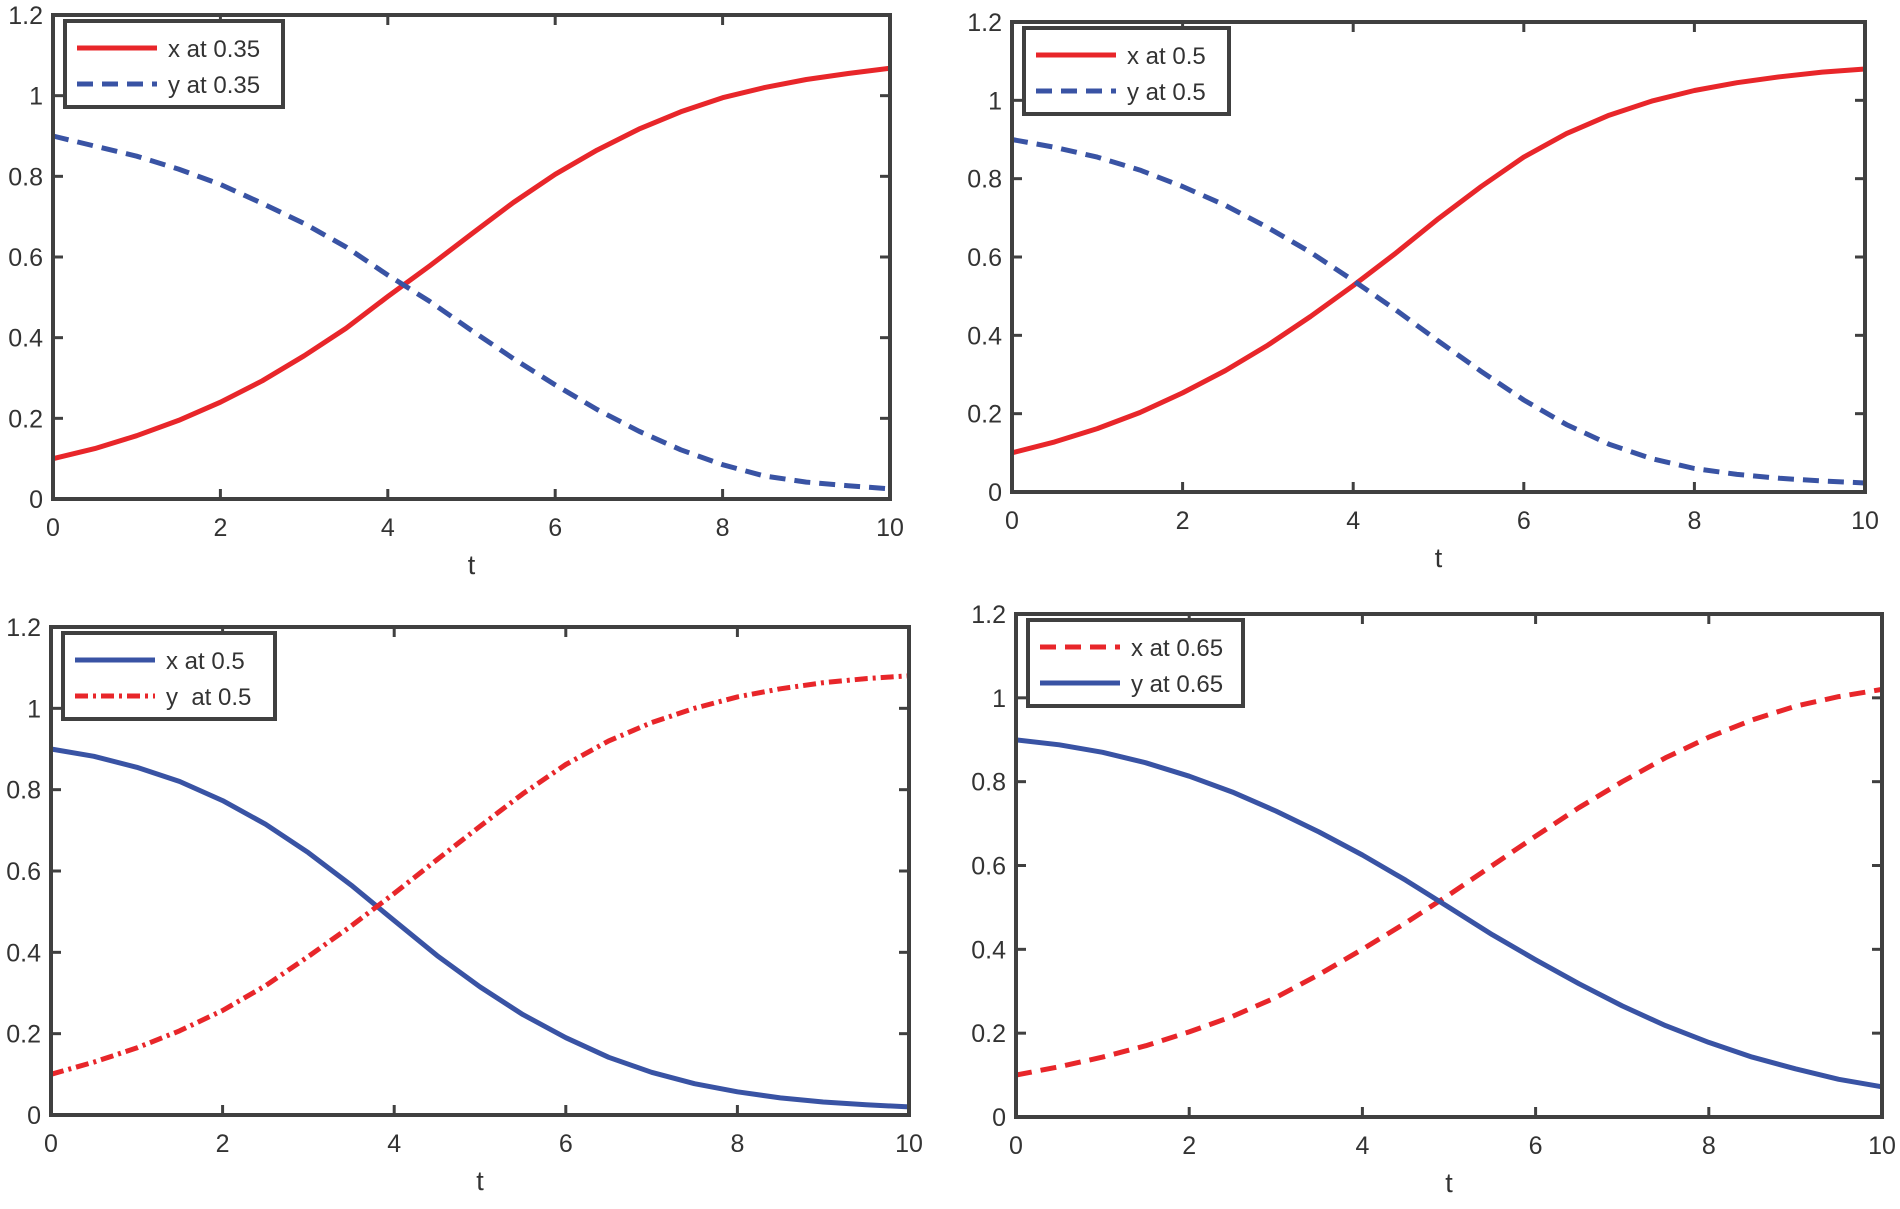  Describe the element at coordinates (214, 85) in the screenshot. I see `legend-label-2: y at 0.35` at that location.